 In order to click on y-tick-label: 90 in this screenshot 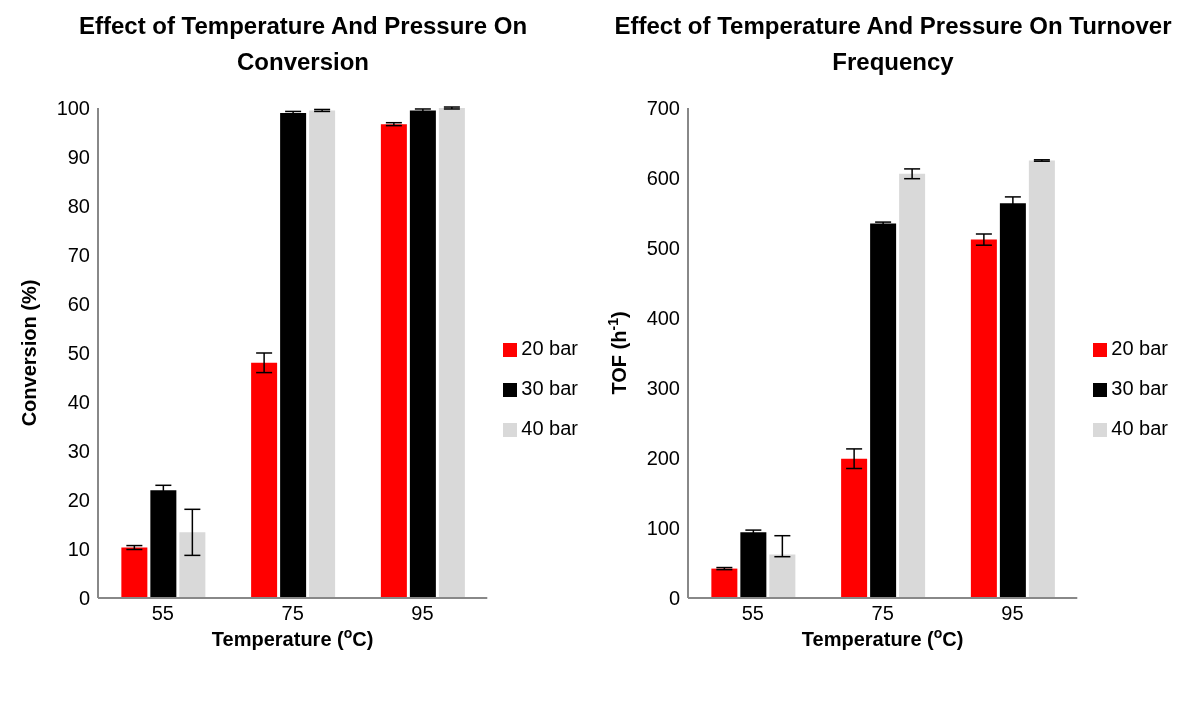, I will do `click(78, 157)`.